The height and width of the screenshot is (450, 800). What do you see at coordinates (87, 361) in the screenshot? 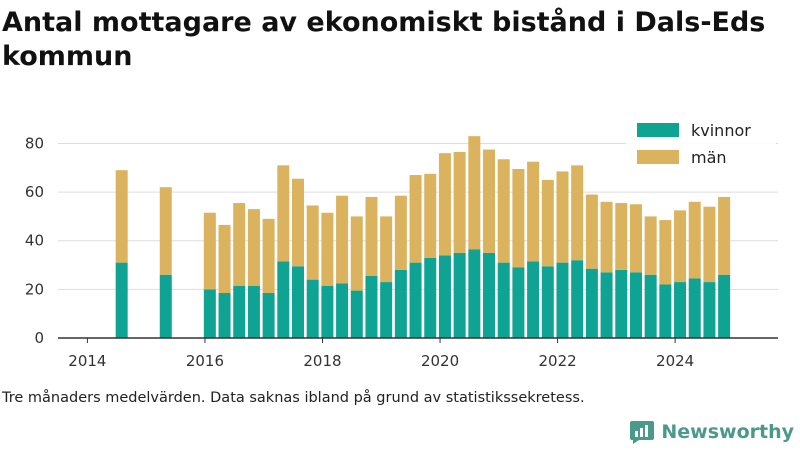
I see `x-tick-label: 2014` at bounding box center [87, 361].